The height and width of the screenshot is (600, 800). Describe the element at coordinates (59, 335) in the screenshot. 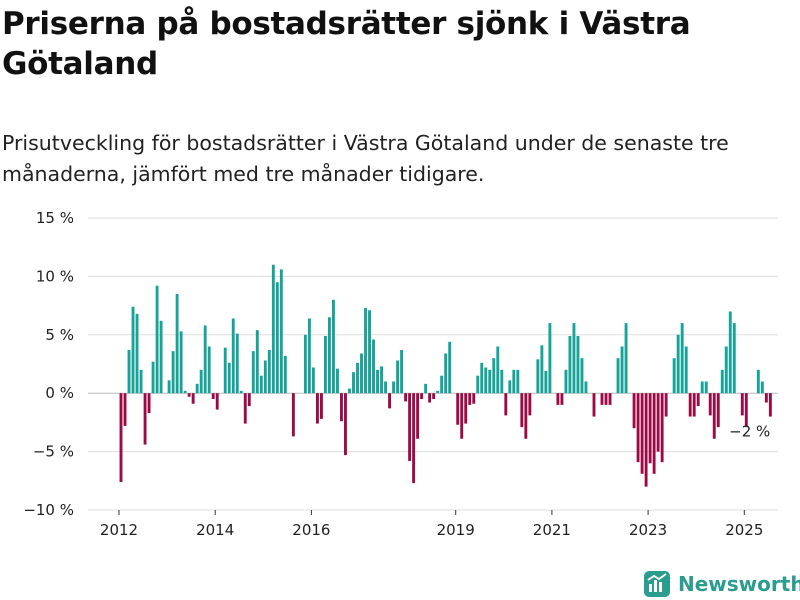

I see `y-tick-label: 5 %` at that location.